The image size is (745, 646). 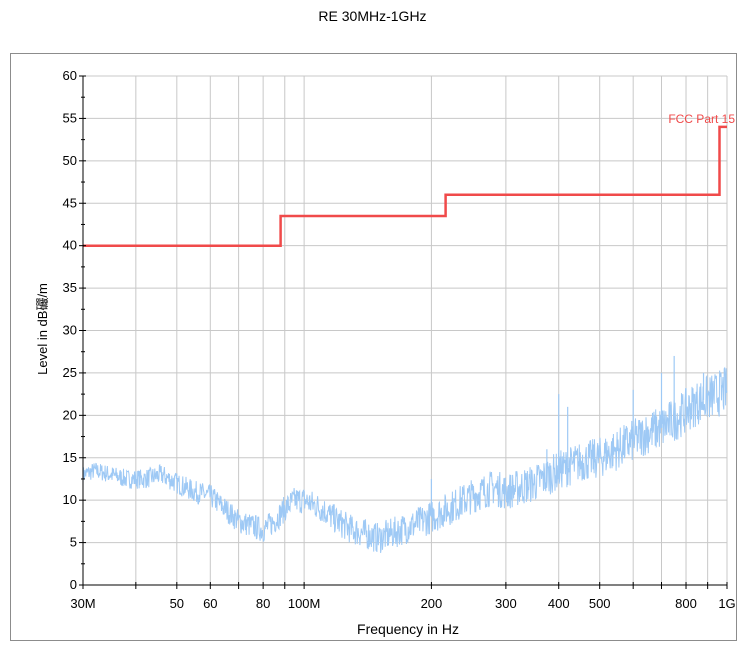 I want to click on x-tick-label: 500, so click(x=600, y=603).